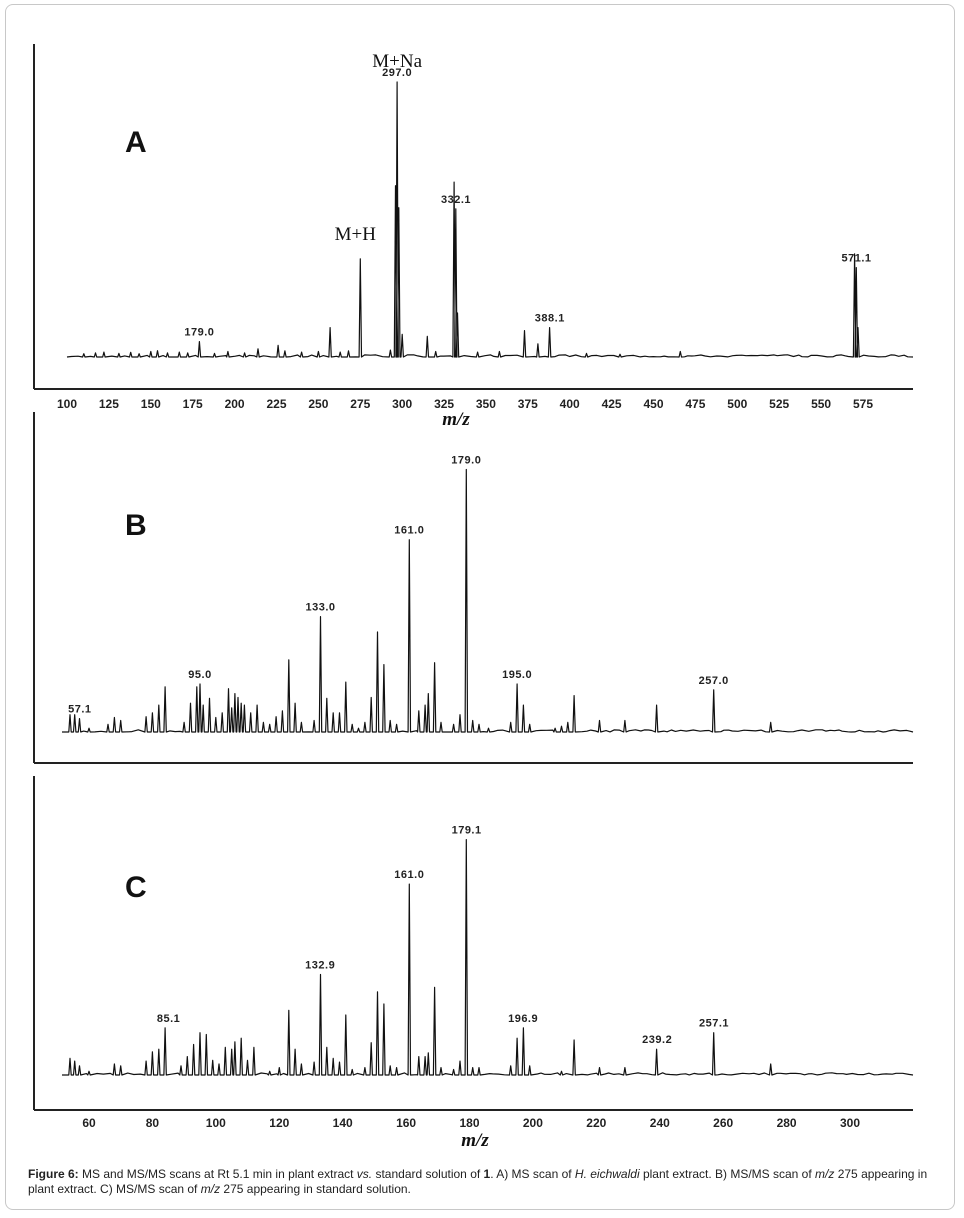 This screenshot has height=1218, width=964. What do you see at coordinates (660, 1123) in the screenshot?
I see `panel-c-x-tick-label: 240` at bounding box center [660, 1123].